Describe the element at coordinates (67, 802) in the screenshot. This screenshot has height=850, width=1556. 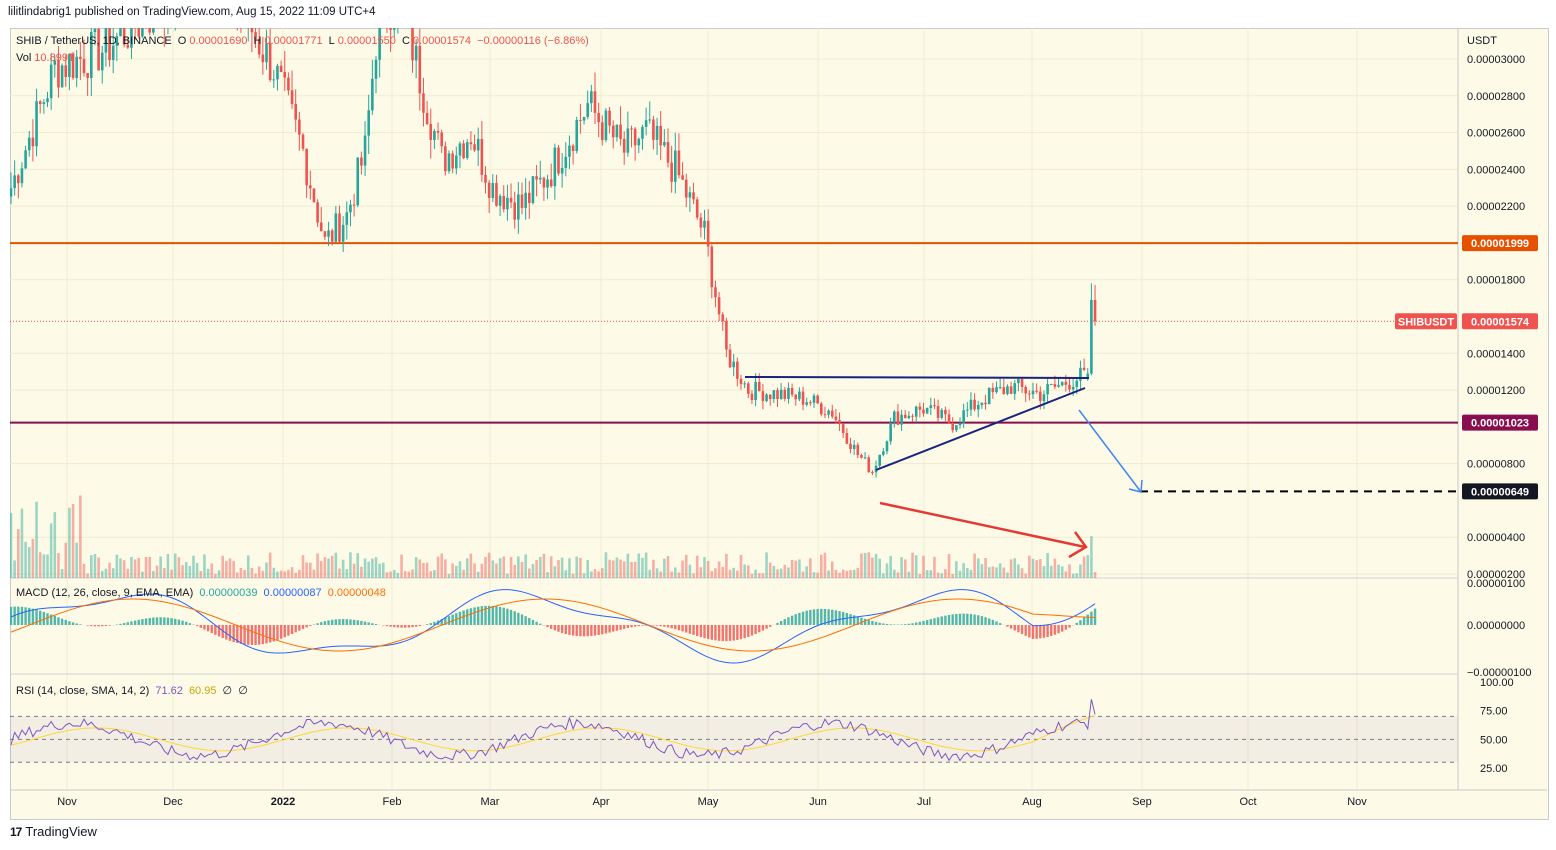
I see `time-tick: Nov` at that location.